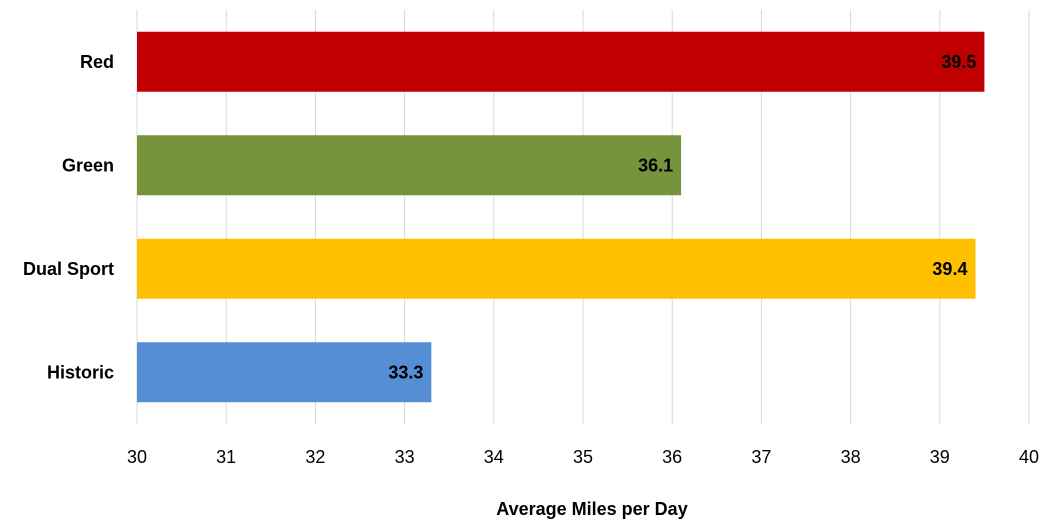 Image resolution: width=1046 pixels, height=523 pixels. I want to click on bar-historic, so click(284, 372).